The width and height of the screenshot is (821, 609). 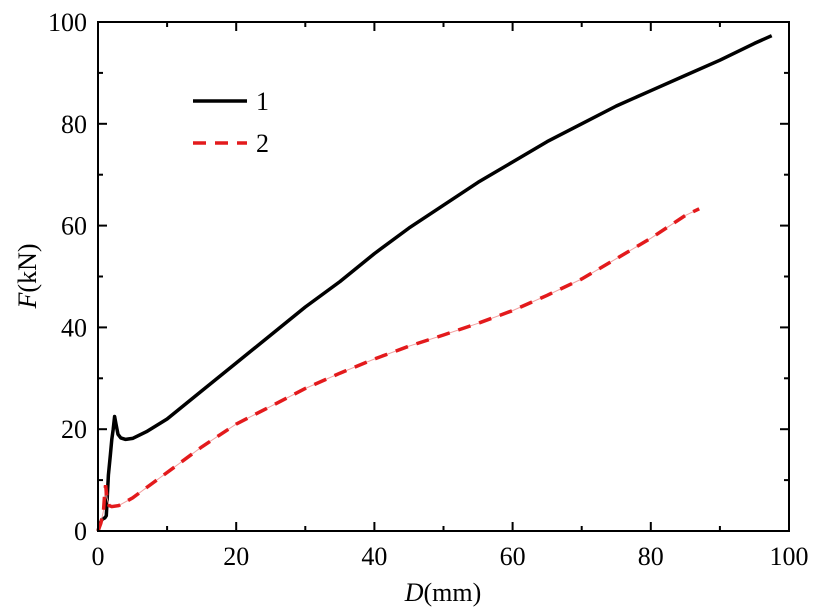 What do you see at coordinates (67, 22) in the screenshot?
I see `y-tick-label: 100` at bounding box center [67, 22].